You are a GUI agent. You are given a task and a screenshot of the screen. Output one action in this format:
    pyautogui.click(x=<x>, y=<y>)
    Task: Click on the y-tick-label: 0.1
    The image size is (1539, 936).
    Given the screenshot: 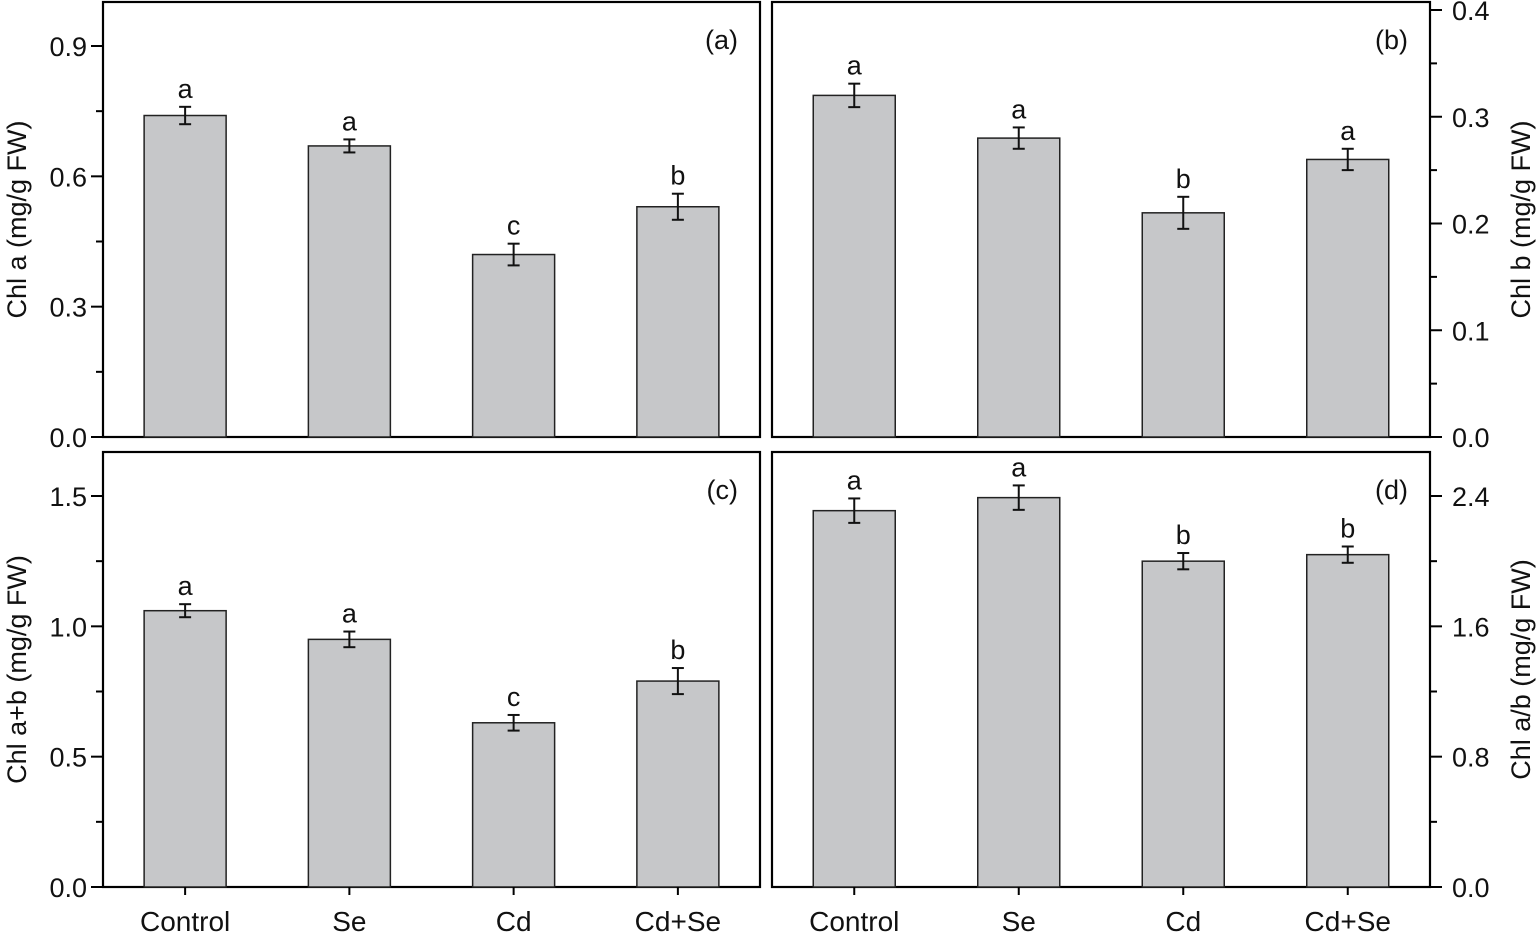 What is the action you would take?
    pyautogui.click(x=1471, y=331)
    